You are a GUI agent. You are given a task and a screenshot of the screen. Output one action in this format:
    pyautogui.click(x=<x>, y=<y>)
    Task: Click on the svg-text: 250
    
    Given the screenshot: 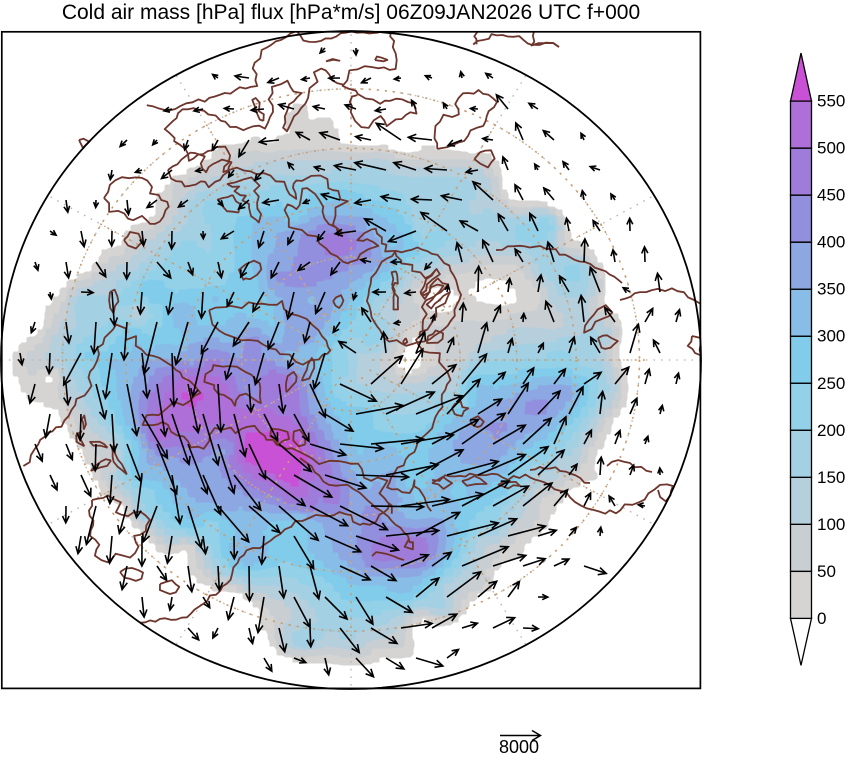 What is the action you would take?
    pyautogui.click(x=831, y=383)
    